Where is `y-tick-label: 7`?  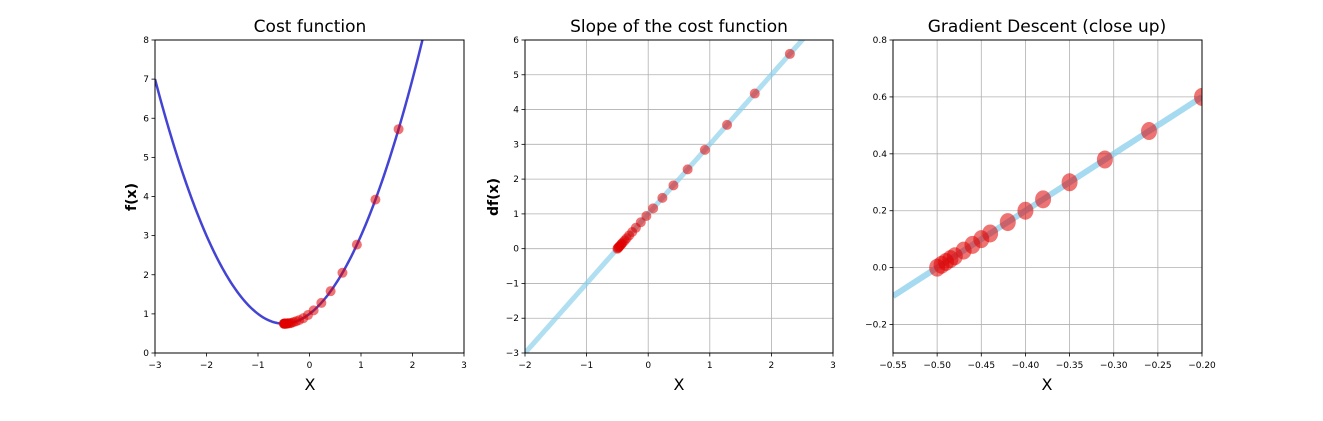
y-tick-label: 7 is located at coordinates (146, 80).